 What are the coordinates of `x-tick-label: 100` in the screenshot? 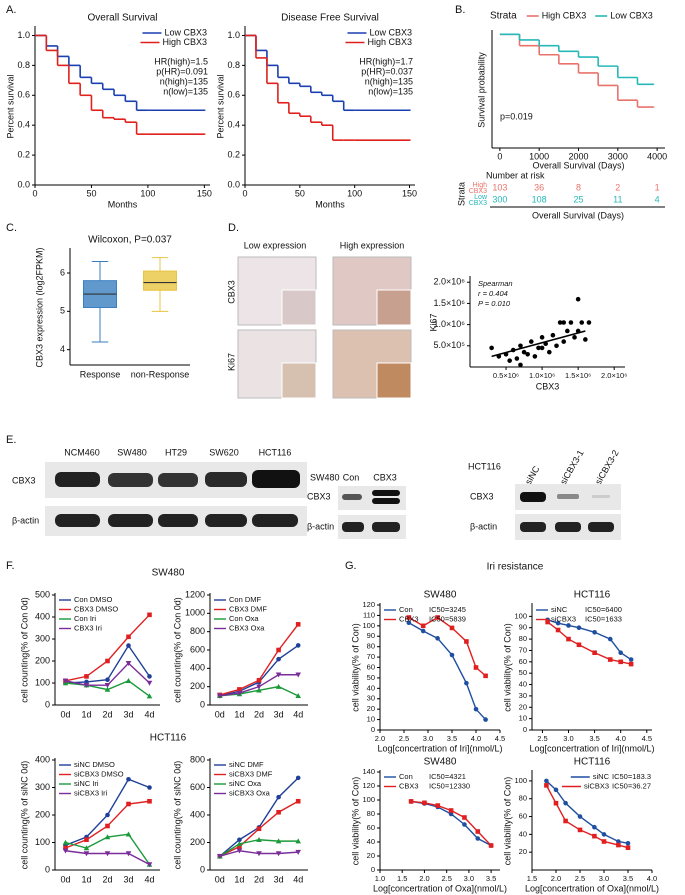 It's located at (354, 193).